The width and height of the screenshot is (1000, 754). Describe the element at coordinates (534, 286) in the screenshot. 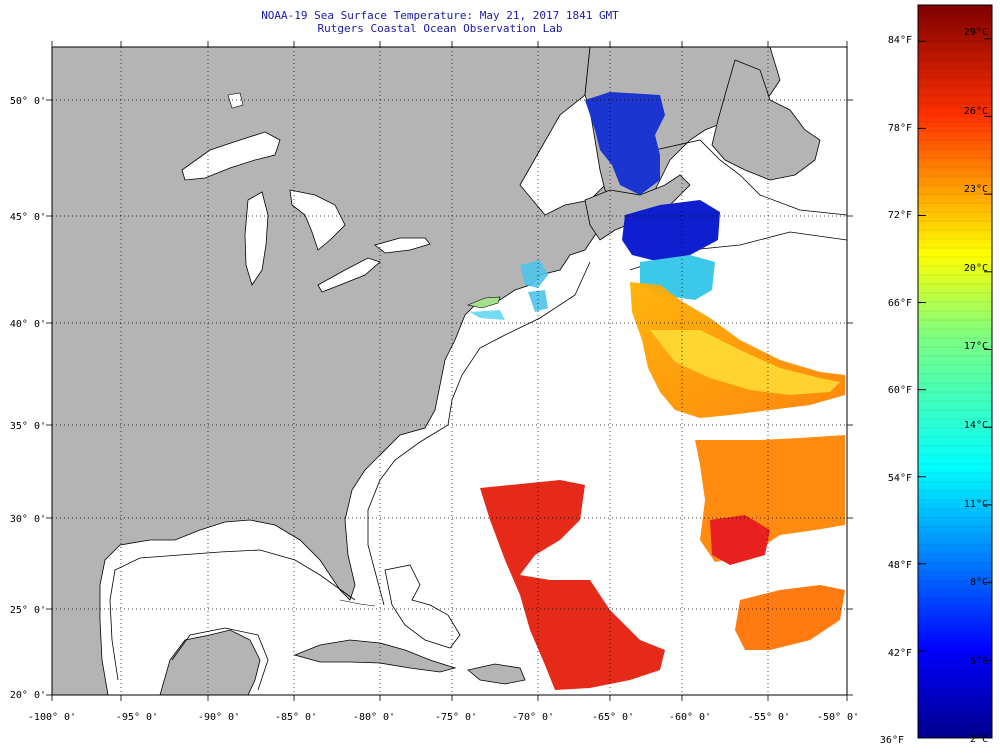

I see `sst-gulf-of-maine` at that location.